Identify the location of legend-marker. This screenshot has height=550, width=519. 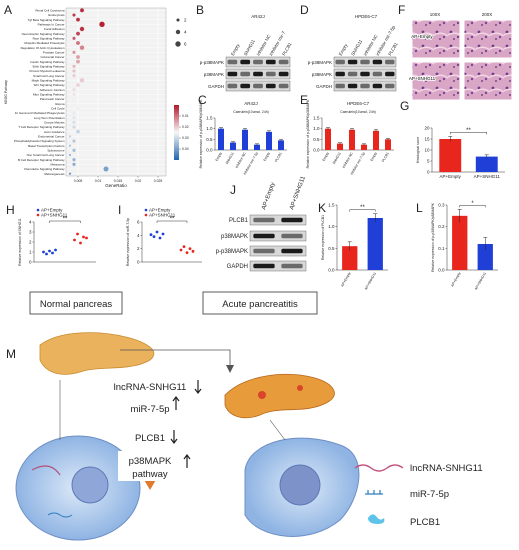
(38, 210).